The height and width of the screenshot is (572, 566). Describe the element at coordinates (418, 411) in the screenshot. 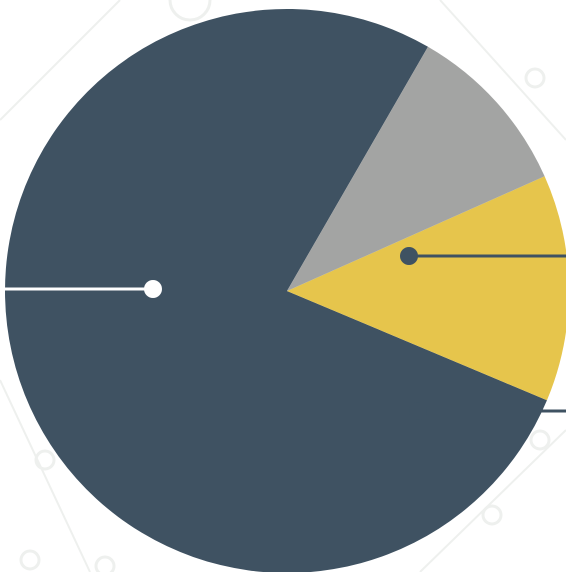

I see `callout-slice-3-dot` at that location.